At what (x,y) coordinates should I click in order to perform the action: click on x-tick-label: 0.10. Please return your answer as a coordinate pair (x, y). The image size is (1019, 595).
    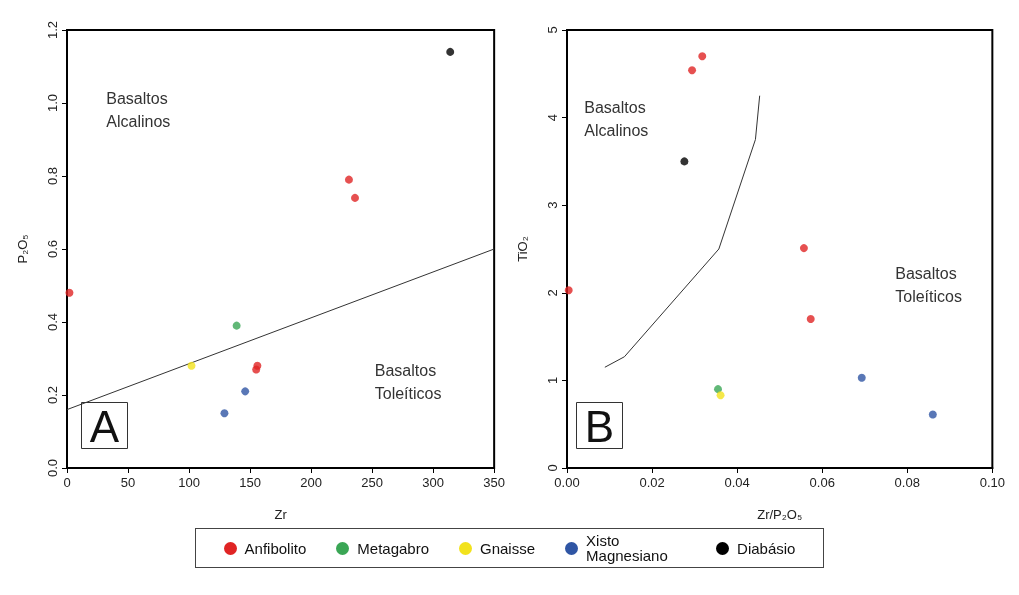
    Looking at the image, I should click on (992, 482).